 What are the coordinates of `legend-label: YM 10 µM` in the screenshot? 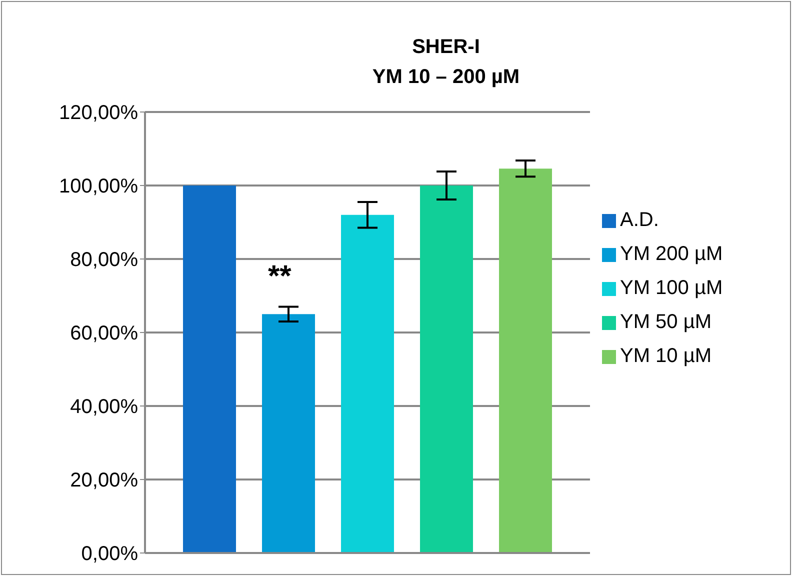 It's located at (666, 356).